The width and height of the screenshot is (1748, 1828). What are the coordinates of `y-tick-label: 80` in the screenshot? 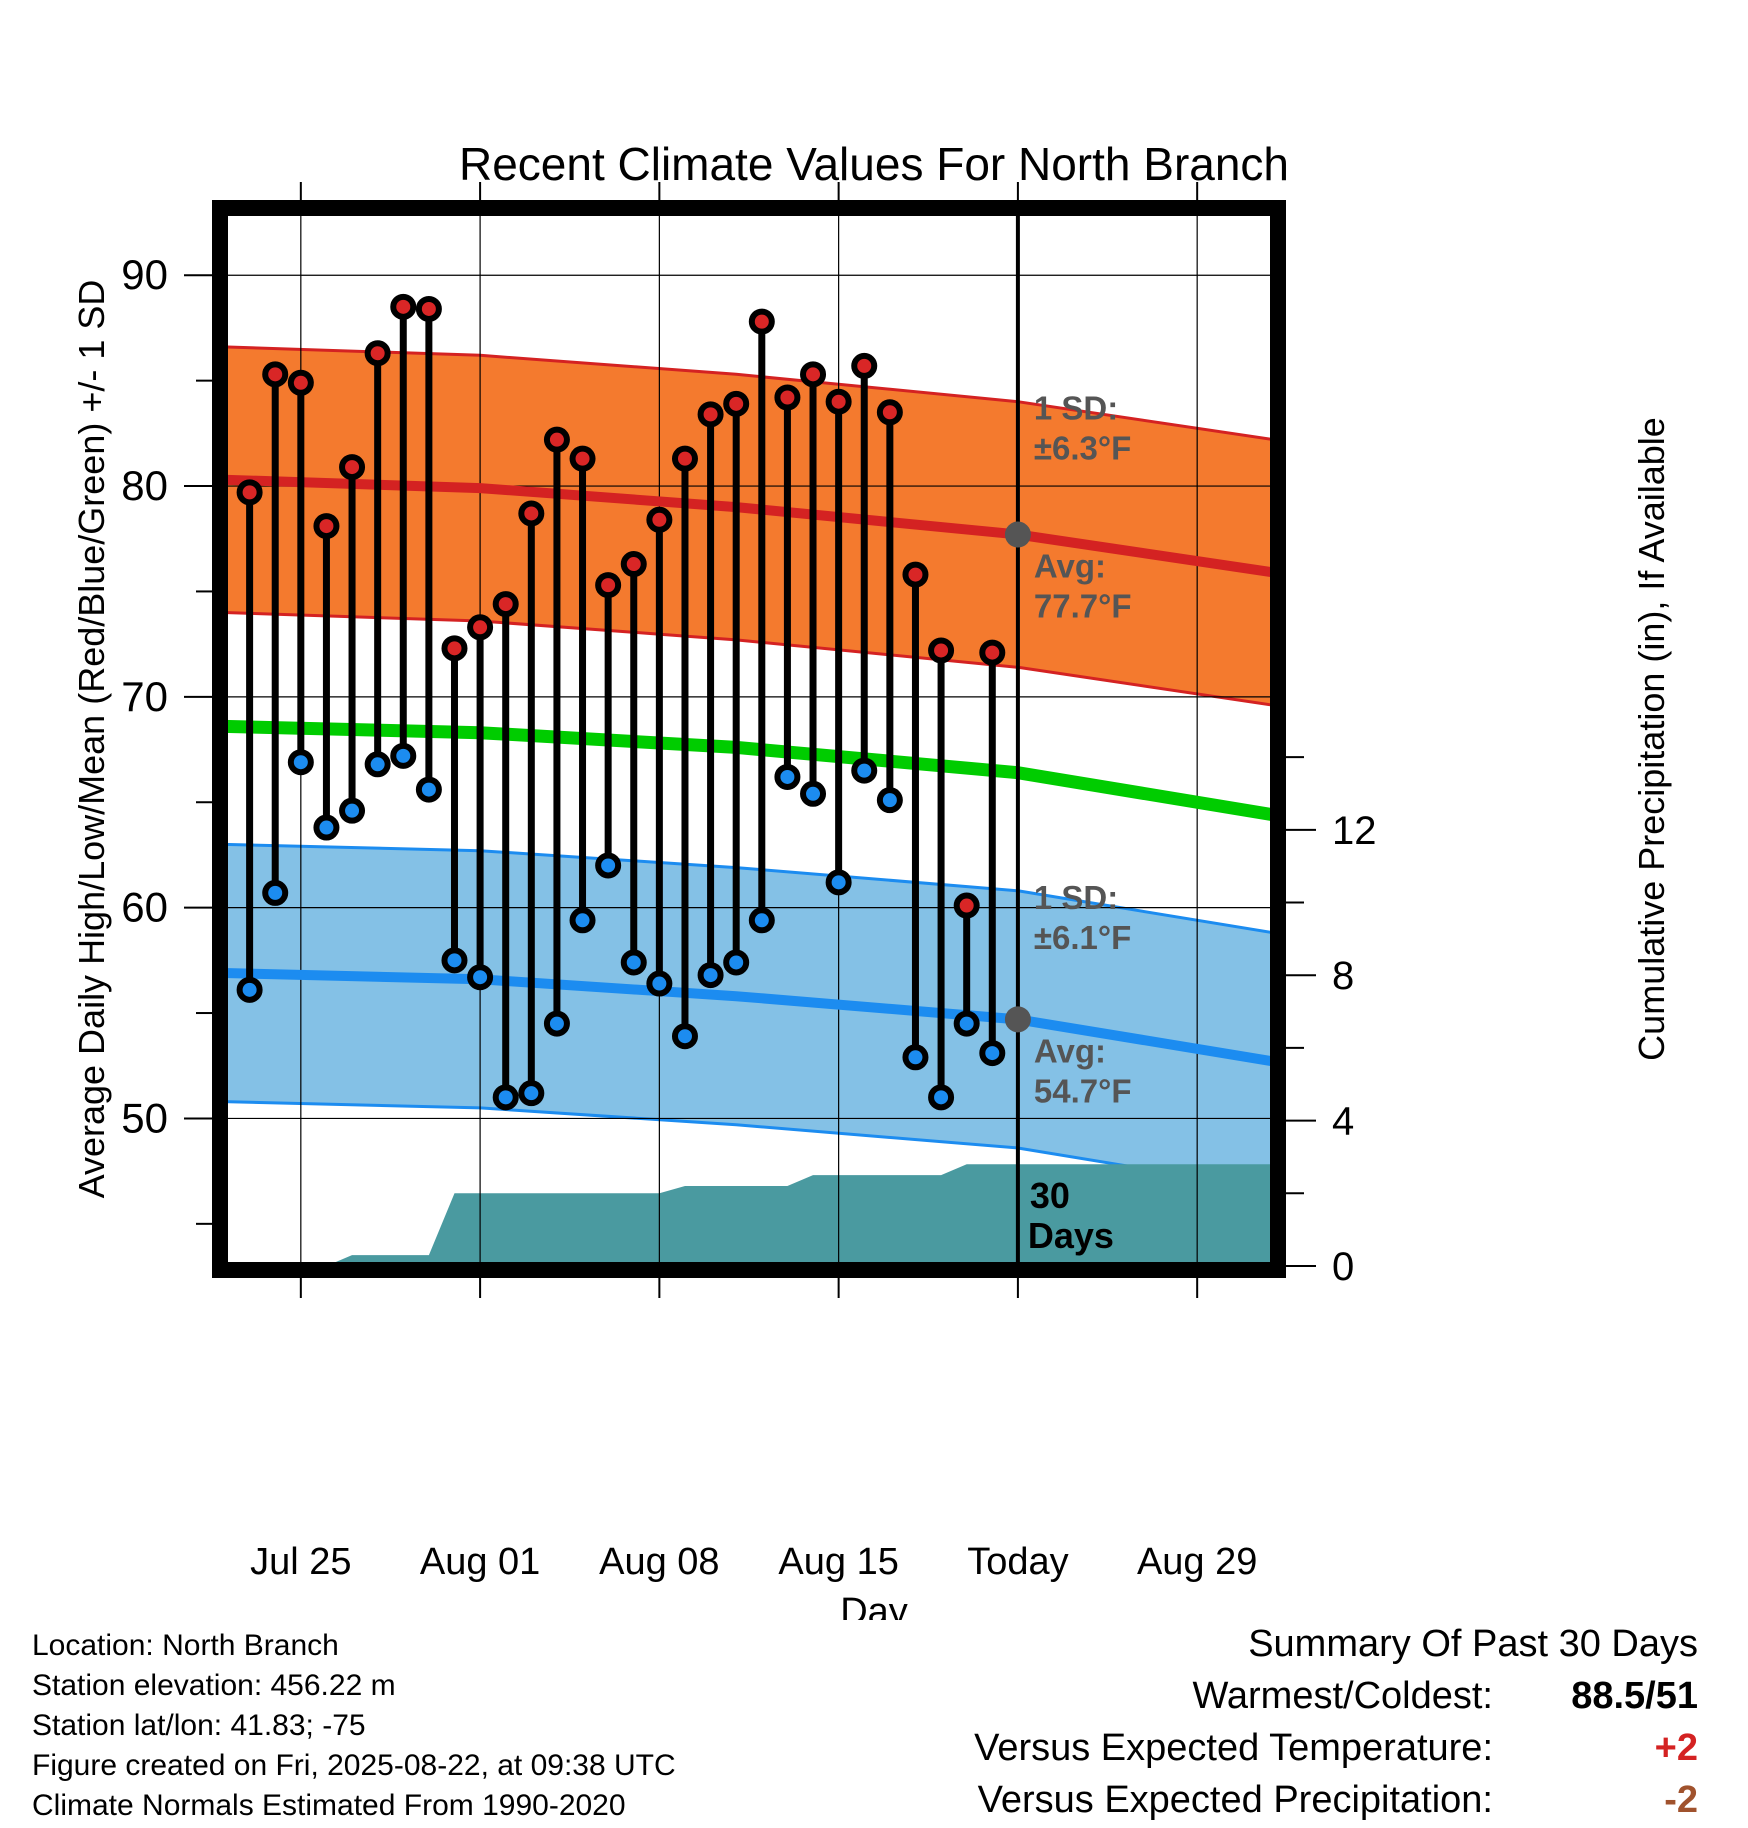 It's located at (144, 485).